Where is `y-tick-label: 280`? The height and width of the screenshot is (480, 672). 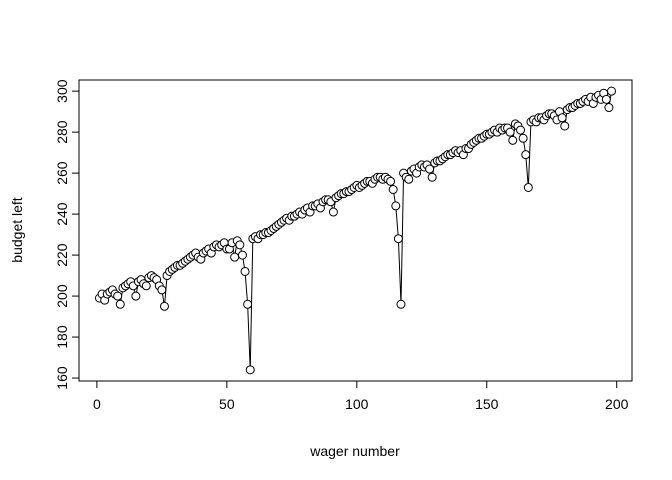
y-tick-label: 280 is located at coordinates (62, 132).